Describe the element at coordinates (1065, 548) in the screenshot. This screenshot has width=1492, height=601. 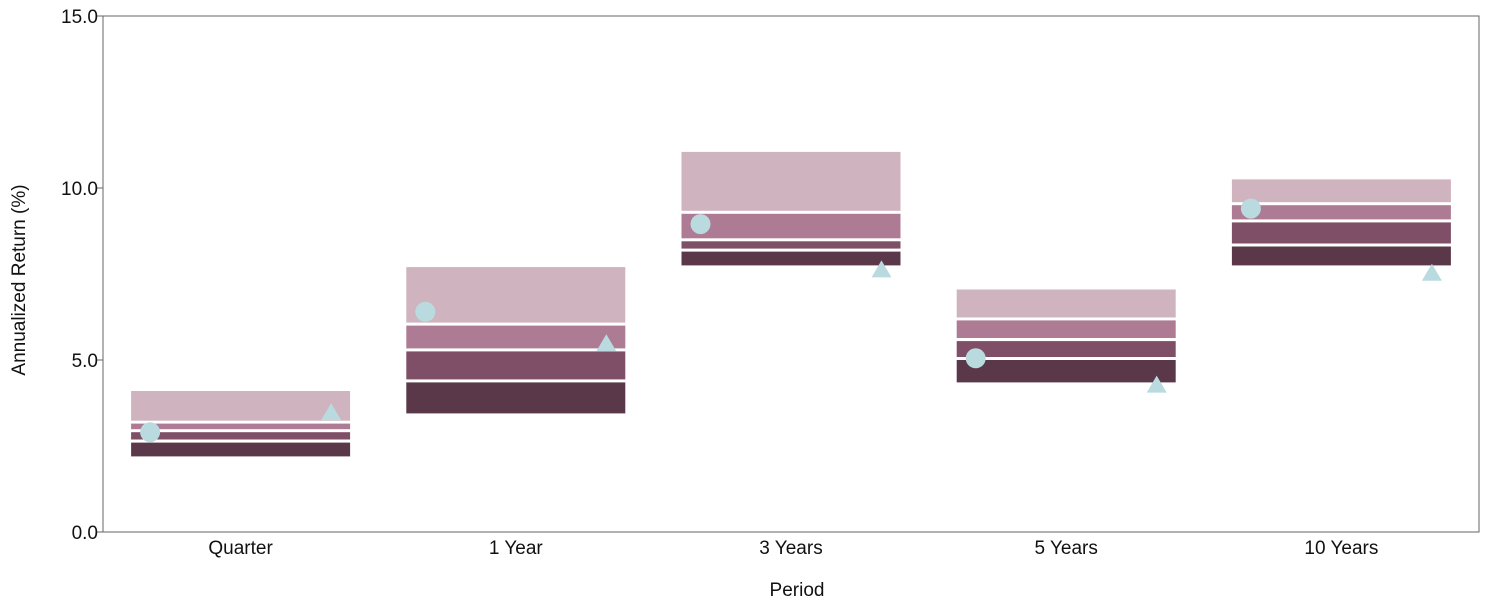
I see `x-tick-label-5-years: 5 Years` at that location.